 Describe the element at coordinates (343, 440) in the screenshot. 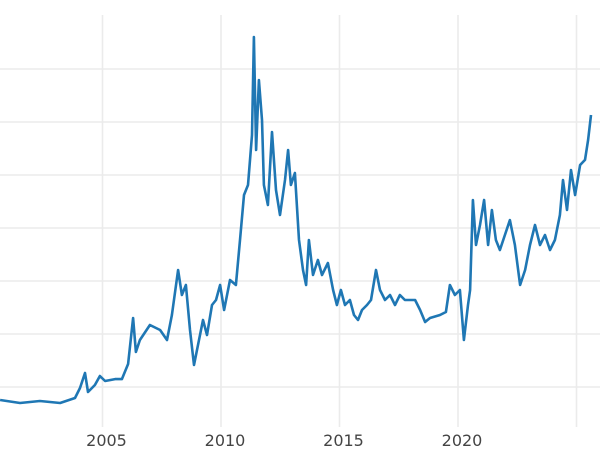

I see `x-tick-label: 2015` at that location.